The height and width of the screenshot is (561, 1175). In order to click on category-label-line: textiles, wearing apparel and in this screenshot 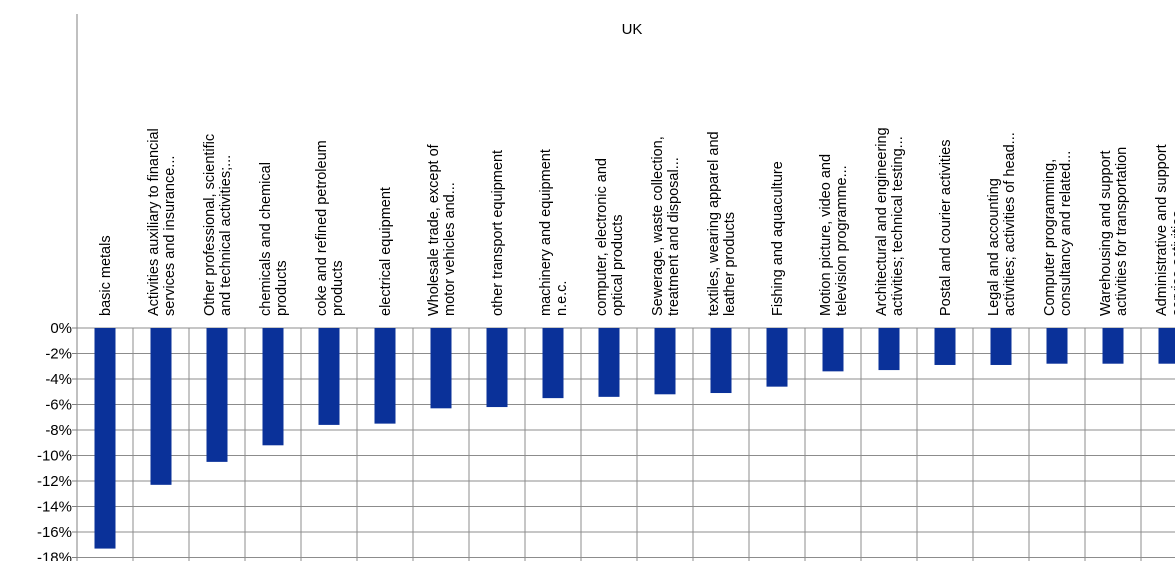, I will do `click(714, 223)`.